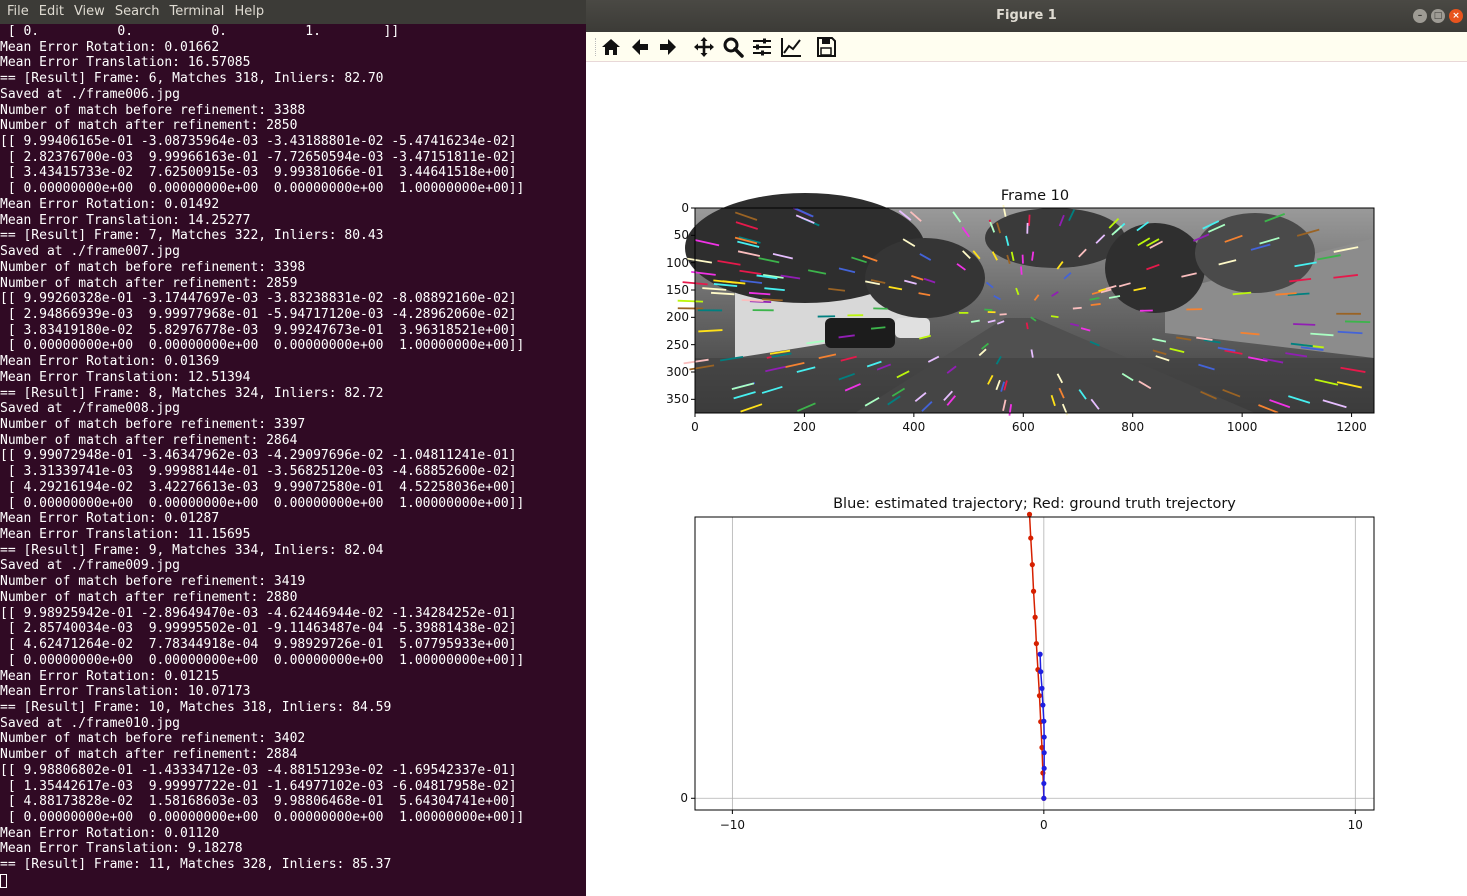 The height and width of the screenshot is (896, 1467). What do you see at coordinates (149, 755) in the screenshot?
I see `terminal-line: Number of match after refinement: 2884` at bounding box center [149, 755].